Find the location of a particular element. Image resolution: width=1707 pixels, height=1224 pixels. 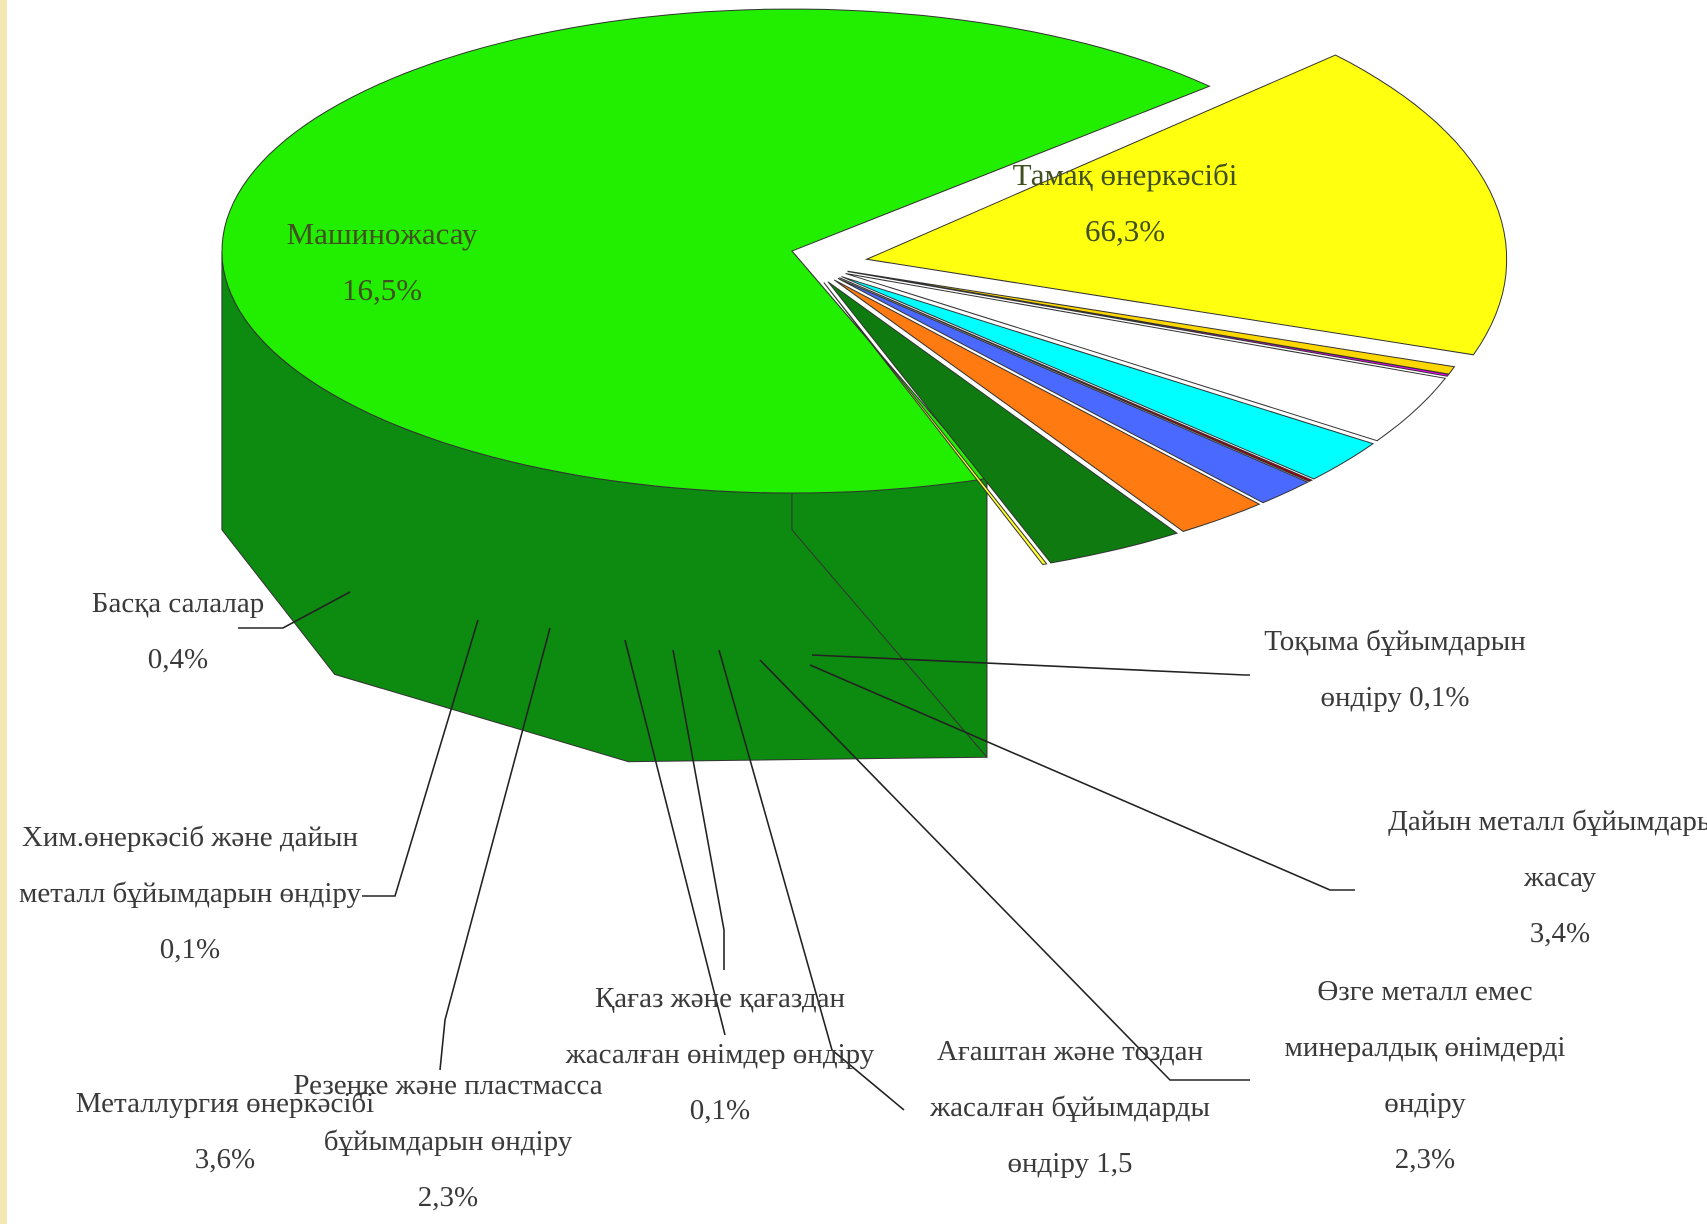

slice-label-line: минералдық өнімдерді is located at coordinates (1425, 1047).